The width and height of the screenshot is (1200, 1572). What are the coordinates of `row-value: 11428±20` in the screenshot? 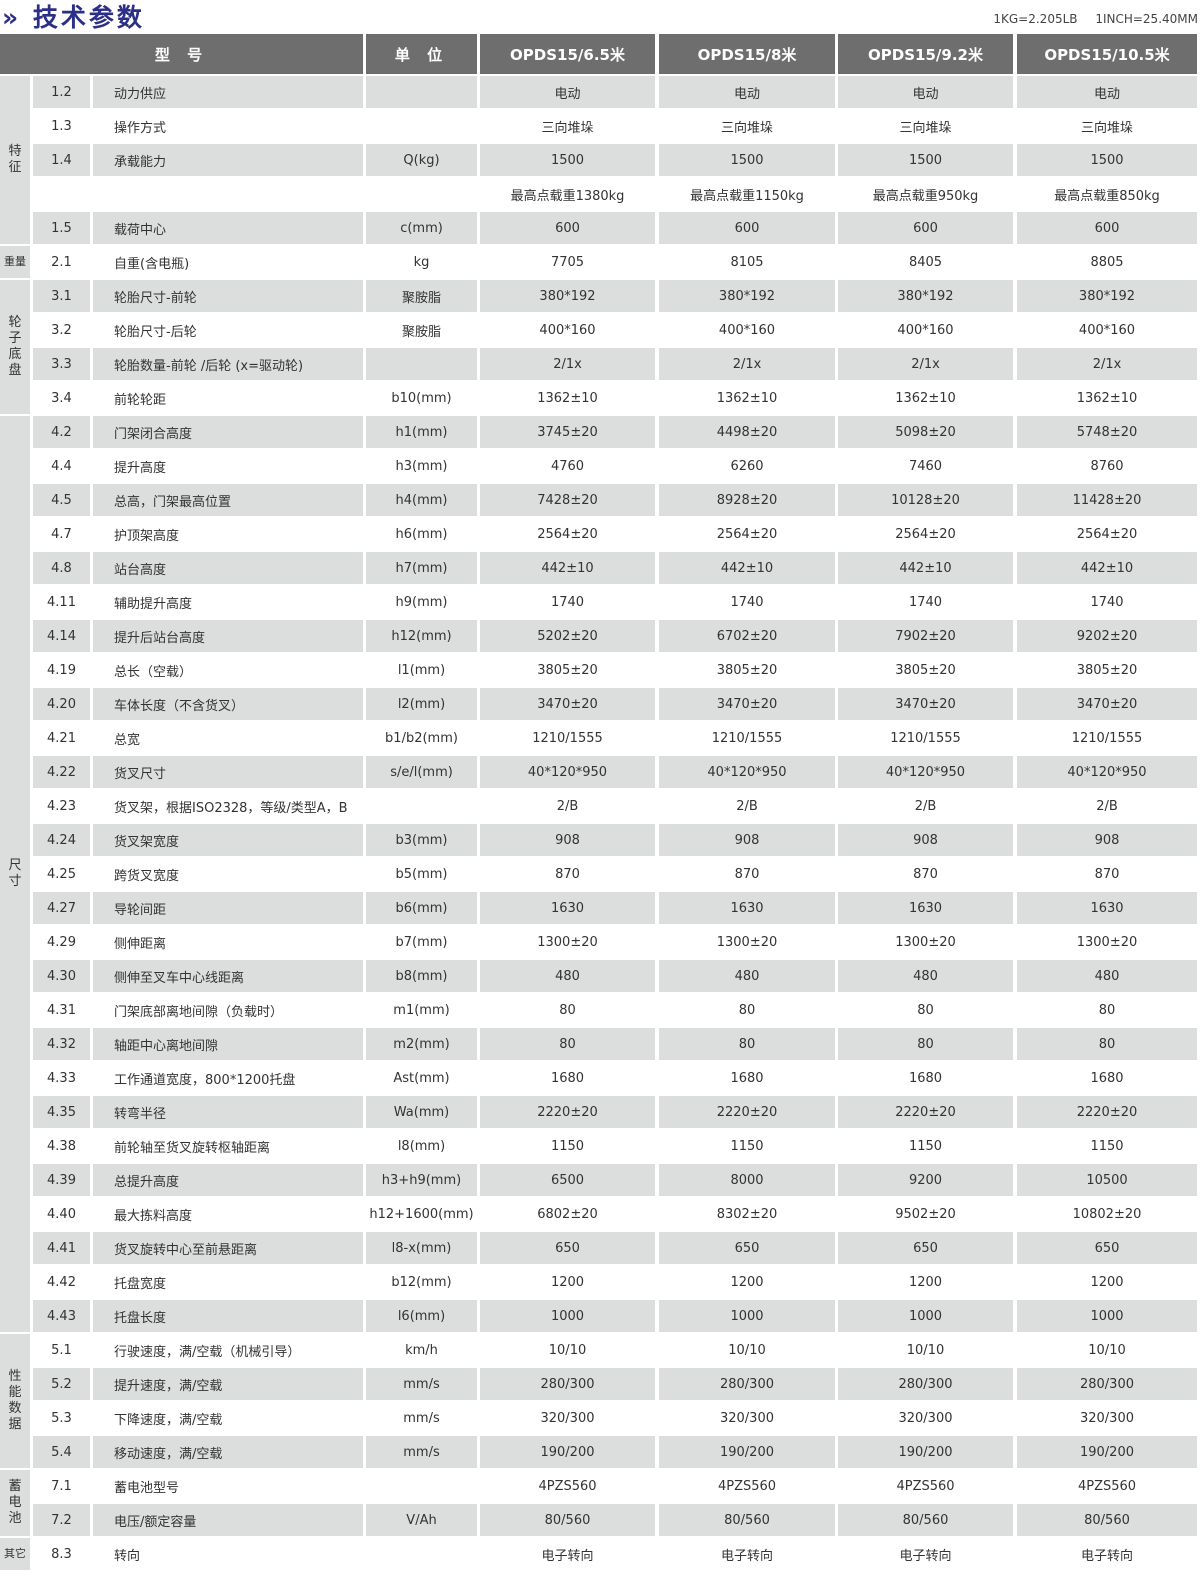 It's located at (1107, 500).